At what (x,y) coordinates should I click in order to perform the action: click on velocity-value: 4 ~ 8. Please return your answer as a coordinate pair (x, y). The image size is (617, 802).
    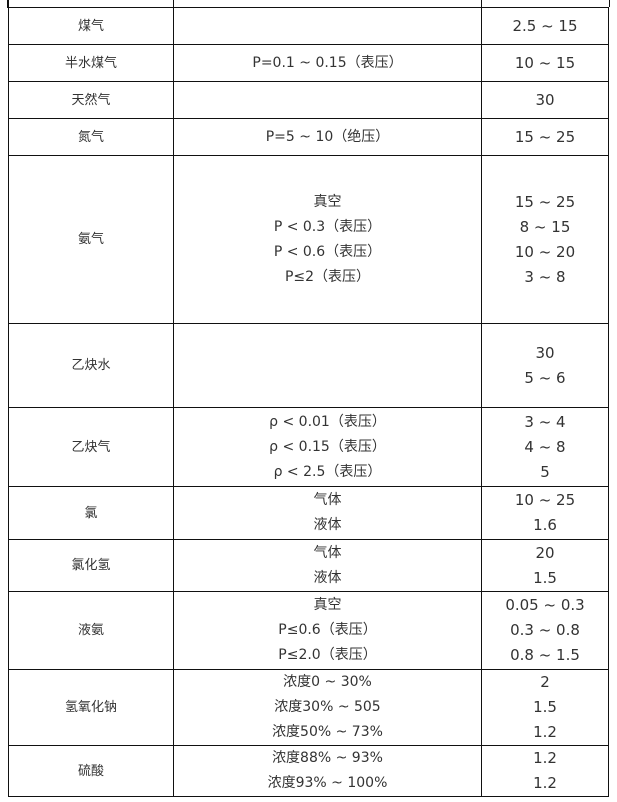
    Looking at the image, I should click on (545, 446).